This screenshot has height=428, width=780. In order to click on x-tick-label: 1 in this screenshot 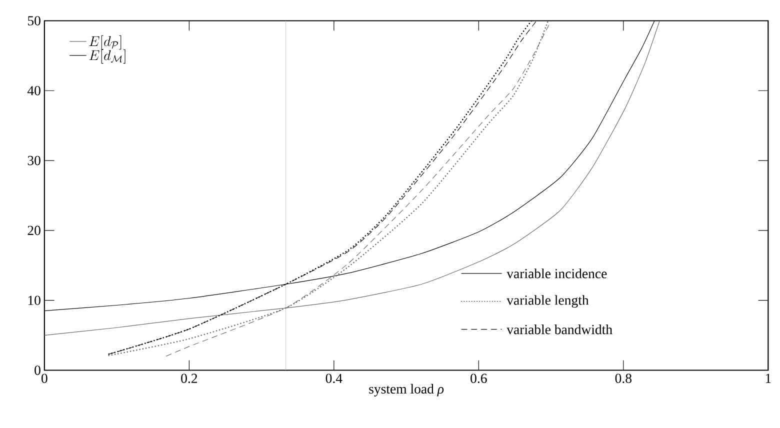, I will do `click(768, 379)`.